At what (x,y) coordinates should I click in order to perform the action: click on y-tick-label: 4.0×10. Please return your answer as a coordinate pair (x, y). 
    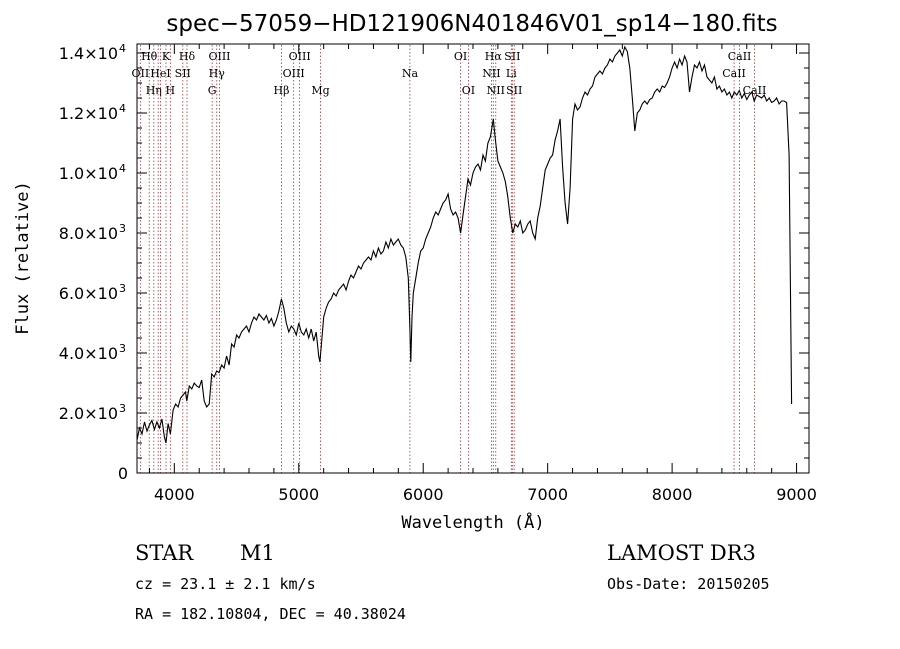
    Looking at the image, I should click on (88, 353).